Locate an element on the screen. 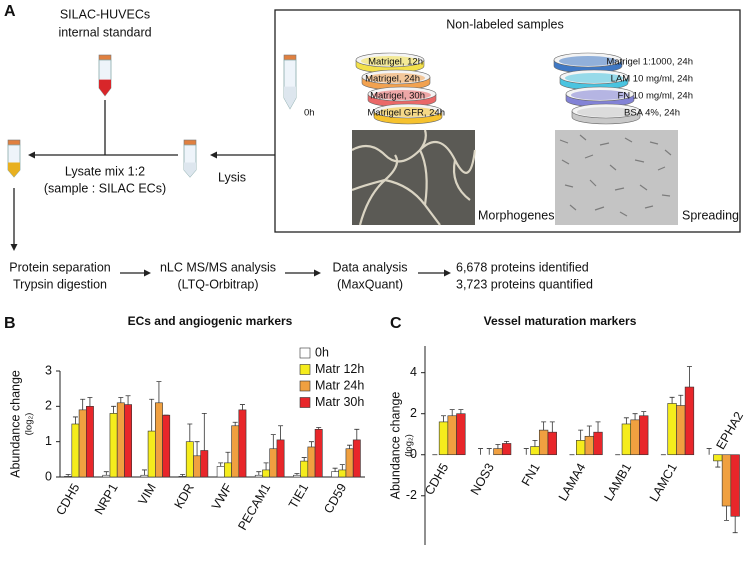 The width and height of the screenshot is (750, 564). arrowheads is located at coordinates (230, 214).